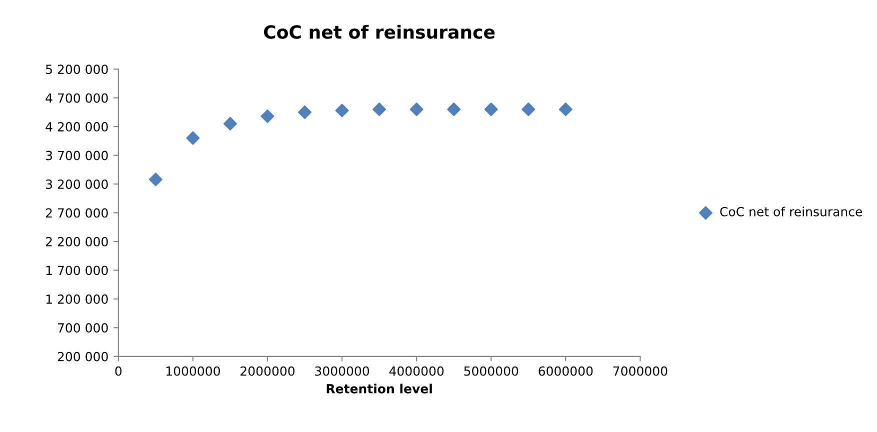 This screenshot has width=877, height=432. I want to click on y-tick-label: 5 200 000, so click(77, 69).